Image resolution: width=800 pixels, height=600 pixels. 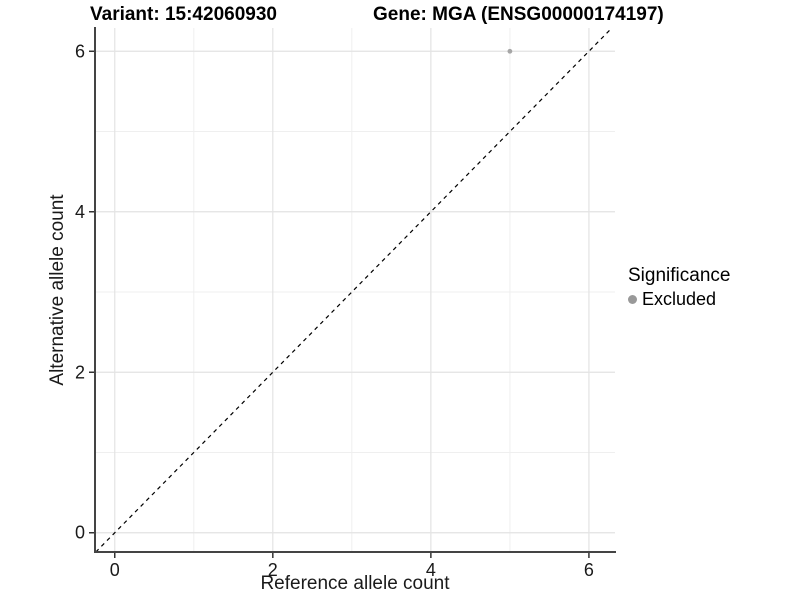 I want to click on x-tick-label: 4, so click(x=431, y=570).